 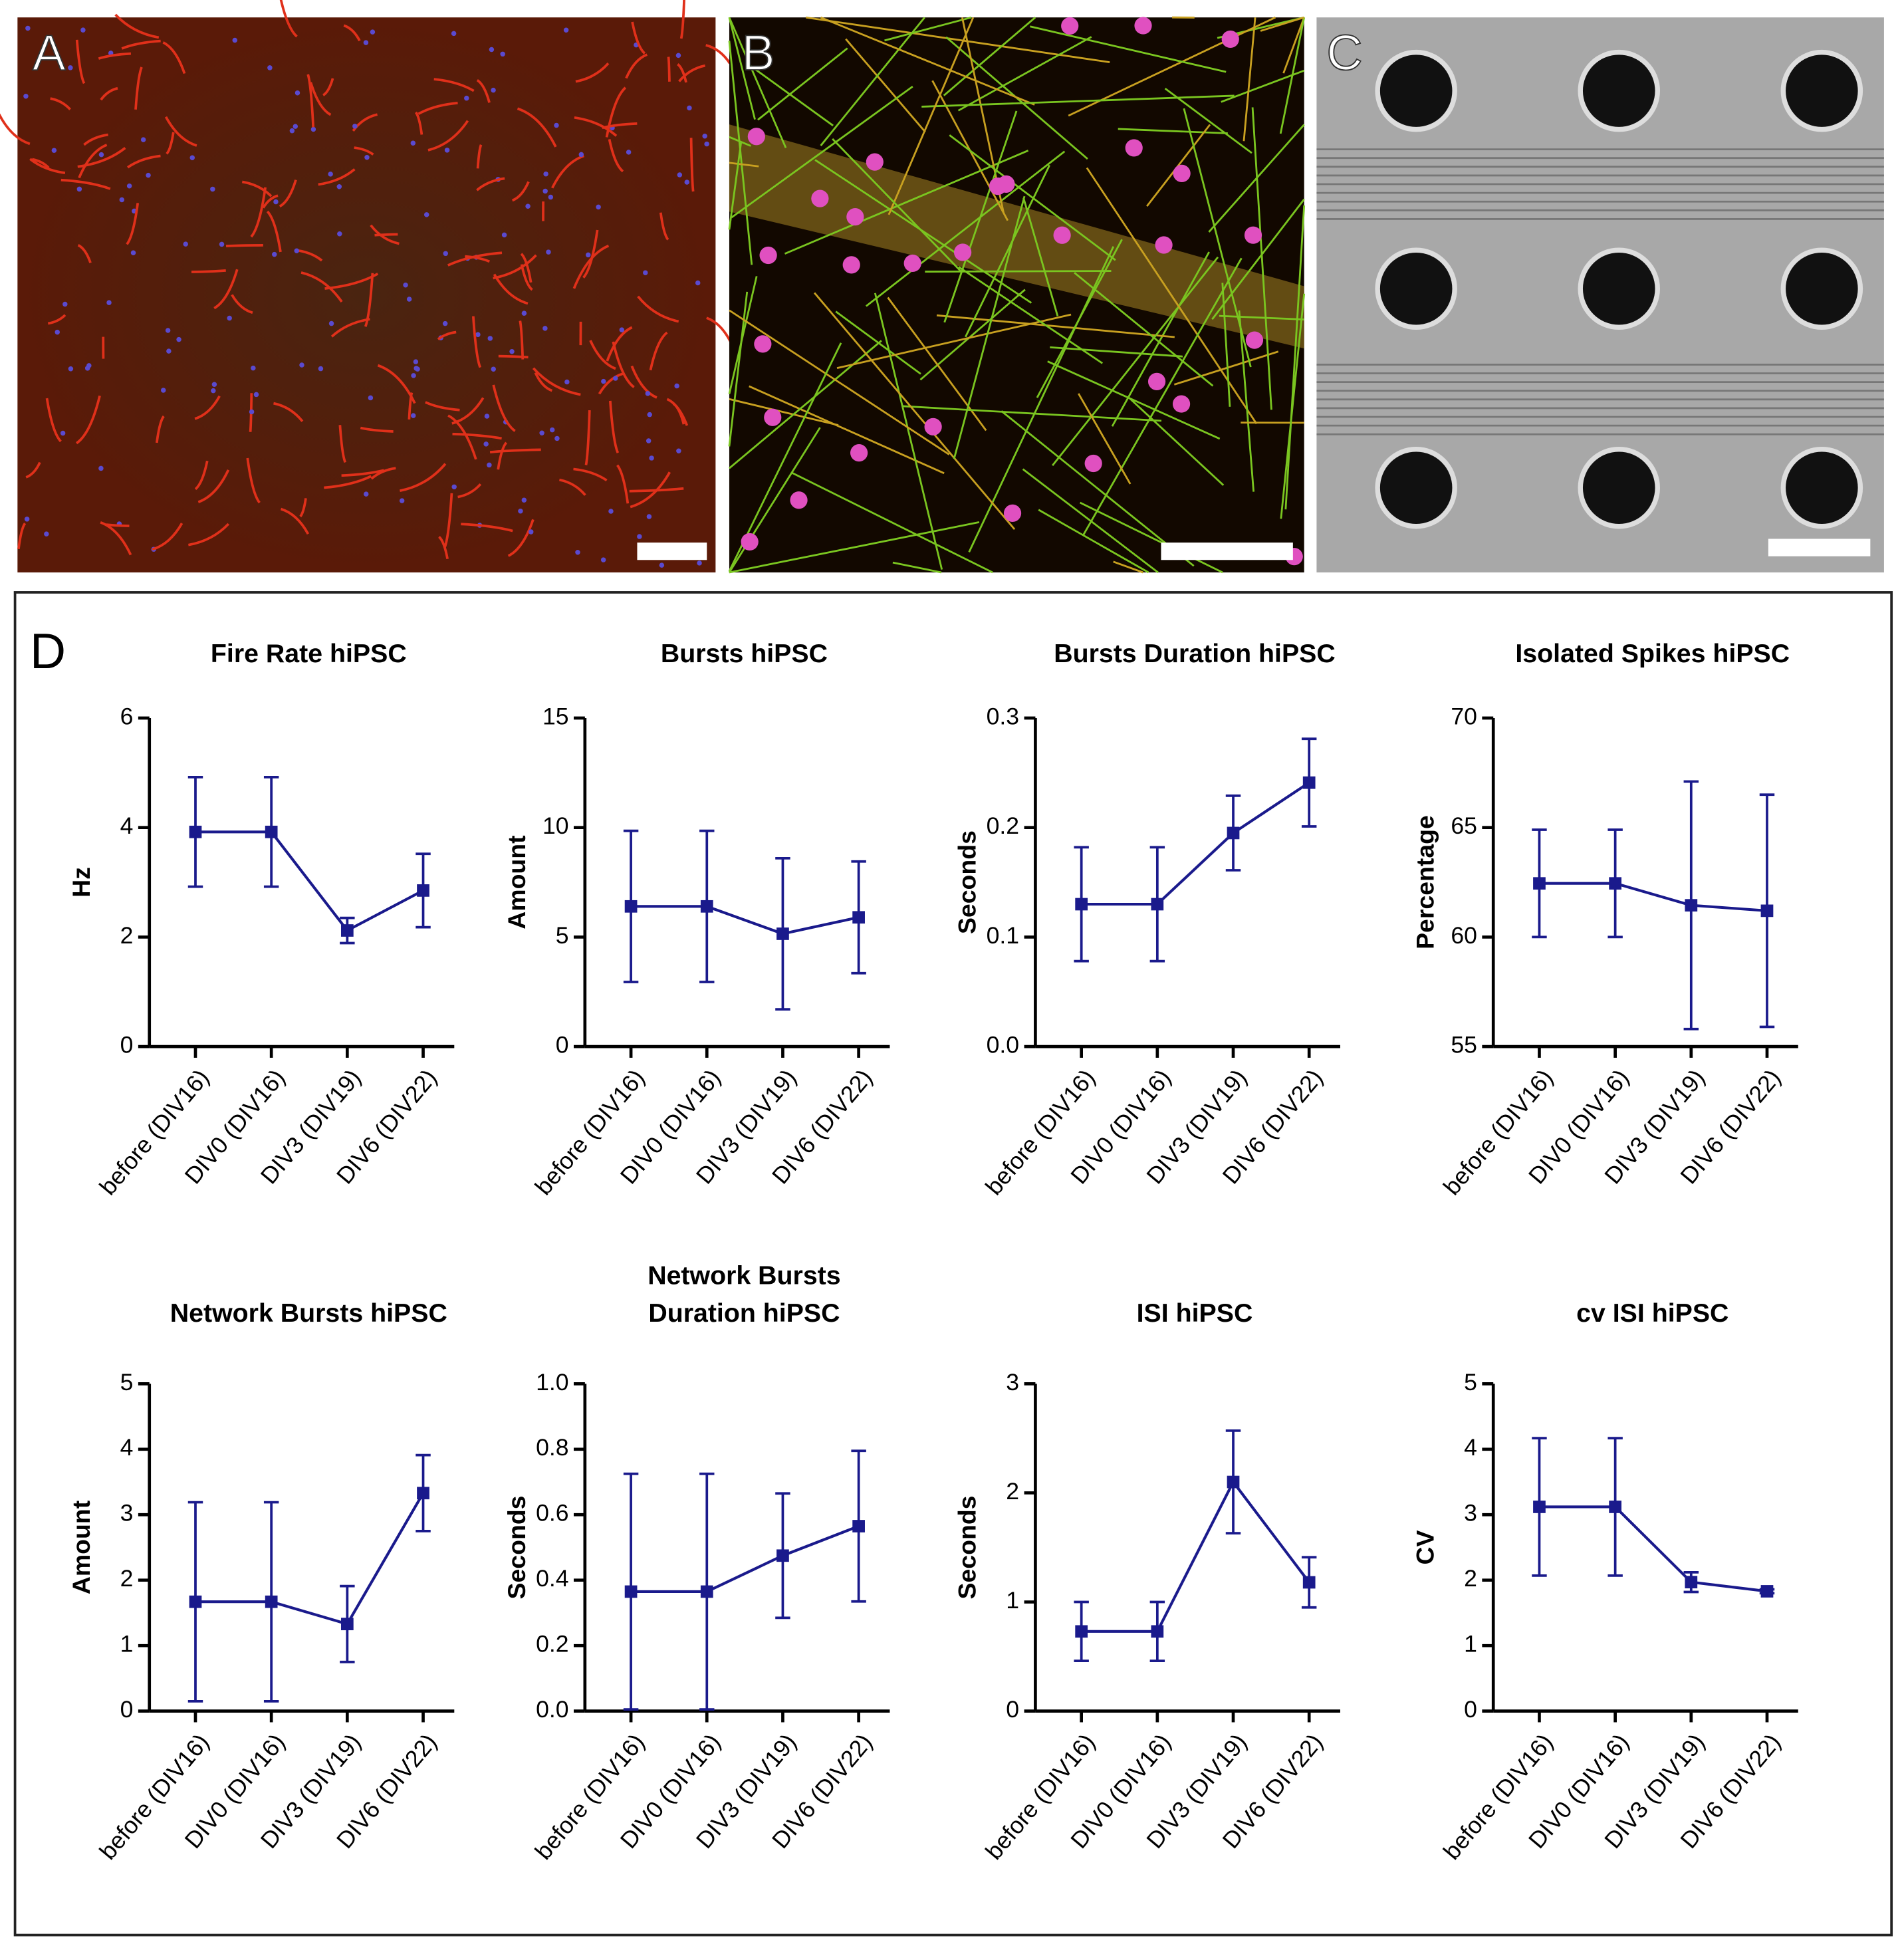 I want to click on y-tick-label: 3, so click(x=1471, y=1513).